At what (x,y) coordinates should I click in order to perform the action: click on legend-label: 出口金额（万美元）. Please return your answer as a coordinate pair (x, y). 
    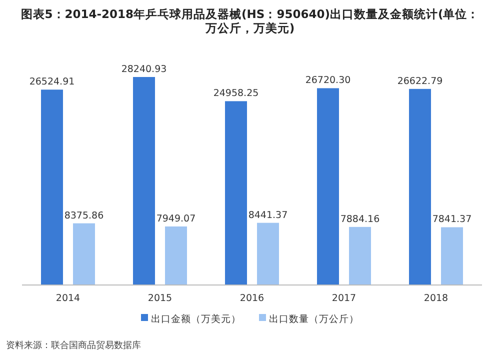
    Looking at the image, I should click on (196, 319).